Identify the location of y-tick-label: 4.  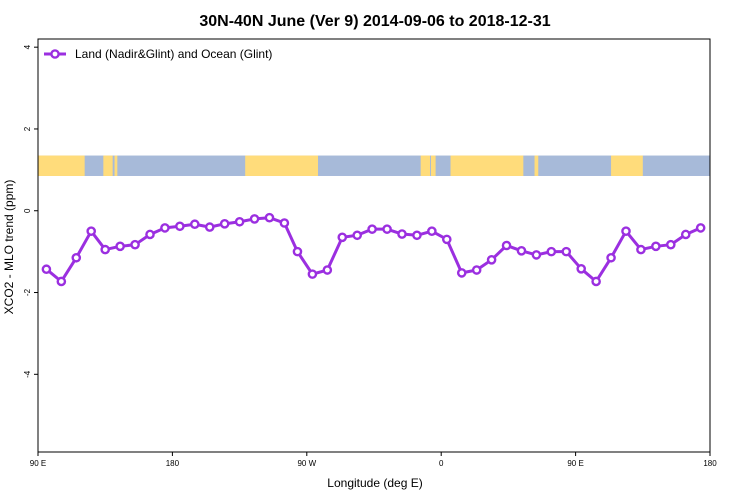
(27, 46).